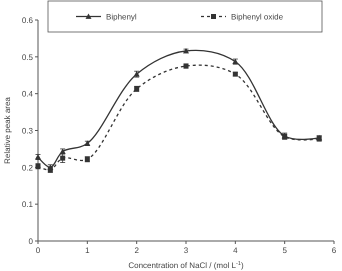 The image size is (342, 271). What do you see at coordinates (334, 250) in the screenshot?
I see `x-tick-label: 6` at bounding box center [334, 250].